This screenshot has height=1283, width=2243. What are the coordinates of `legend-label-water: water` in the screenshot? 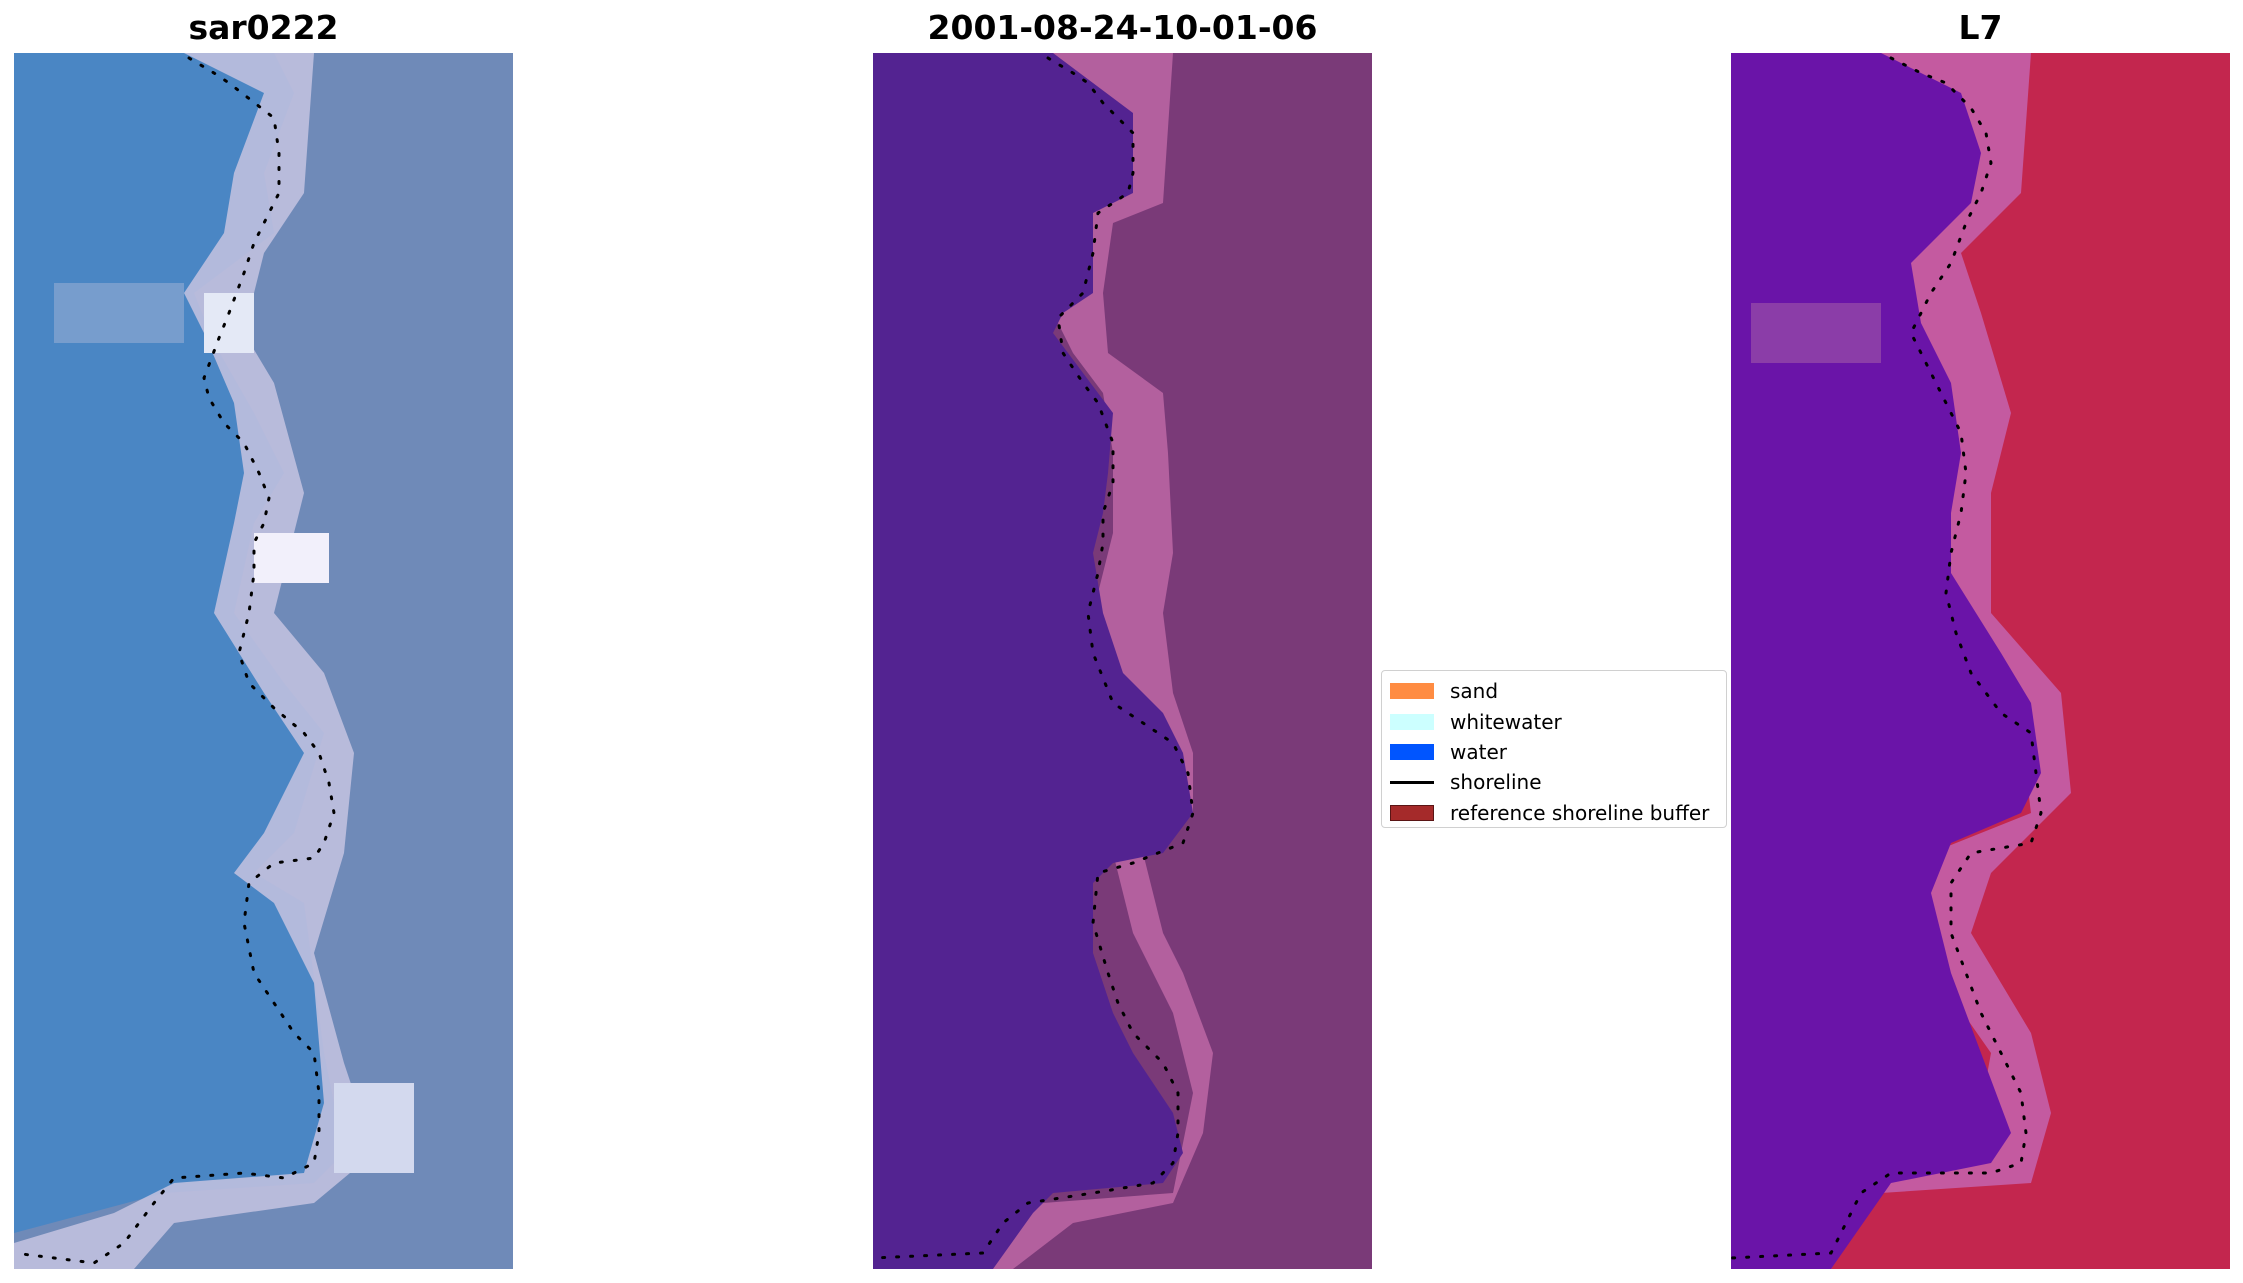 It's located at (1478, 751).